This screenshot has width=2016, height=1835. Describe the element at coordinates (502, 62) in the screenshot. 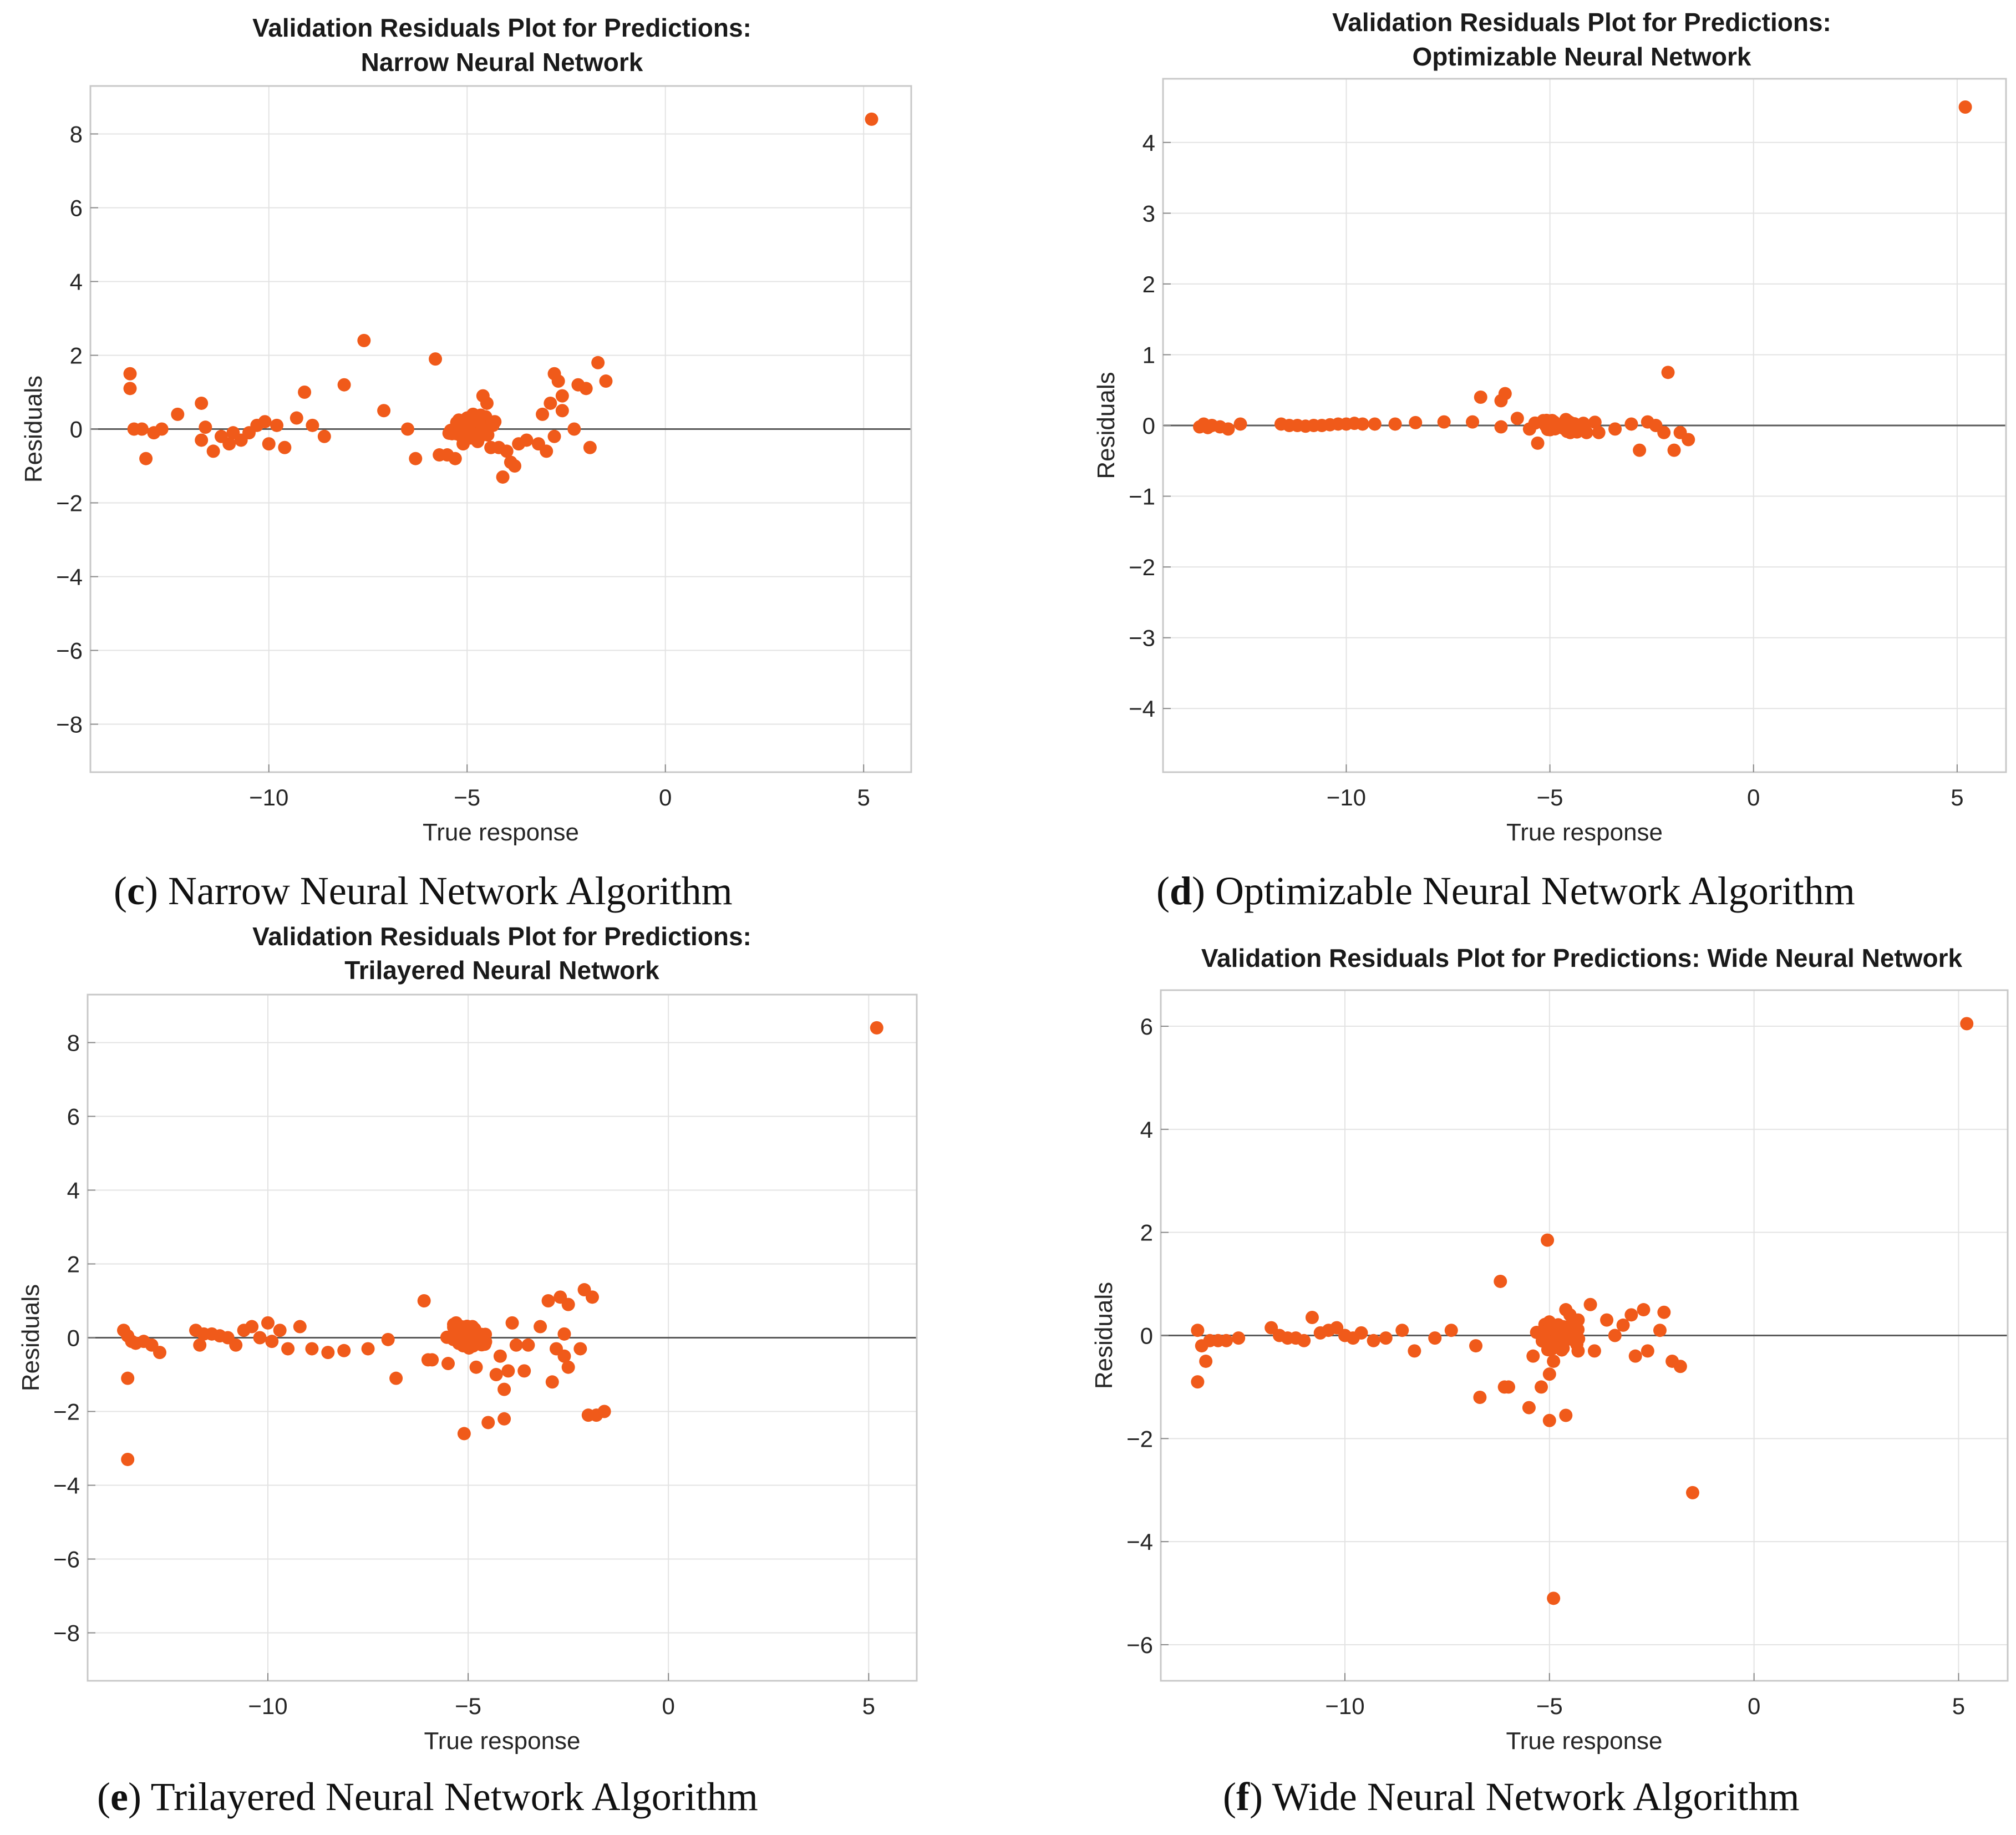

I see `chart-title-line: Narrow Neural Network` at that location.